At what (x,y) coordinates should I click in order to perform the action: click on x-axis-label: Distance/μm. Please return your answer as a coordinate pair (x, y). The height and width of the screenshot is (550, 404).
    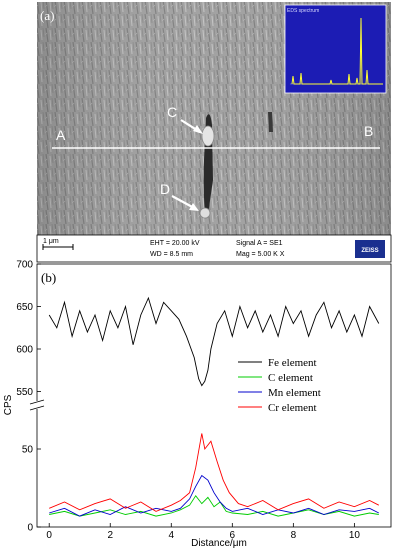
    Looking at the image, I should click on (219, 543).